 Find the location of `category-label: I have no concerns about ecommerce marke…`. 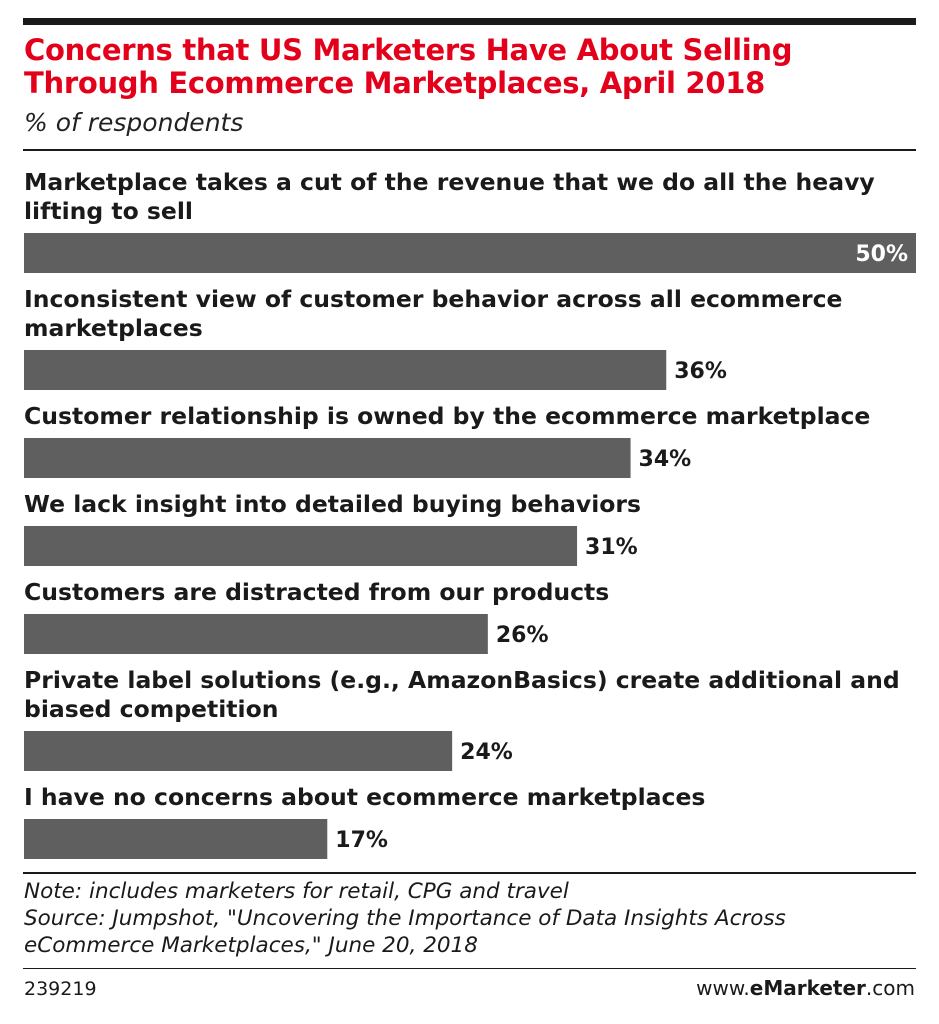

category-label: I have no concerns about ecommerce marke… is located at coordinates (364, 797).